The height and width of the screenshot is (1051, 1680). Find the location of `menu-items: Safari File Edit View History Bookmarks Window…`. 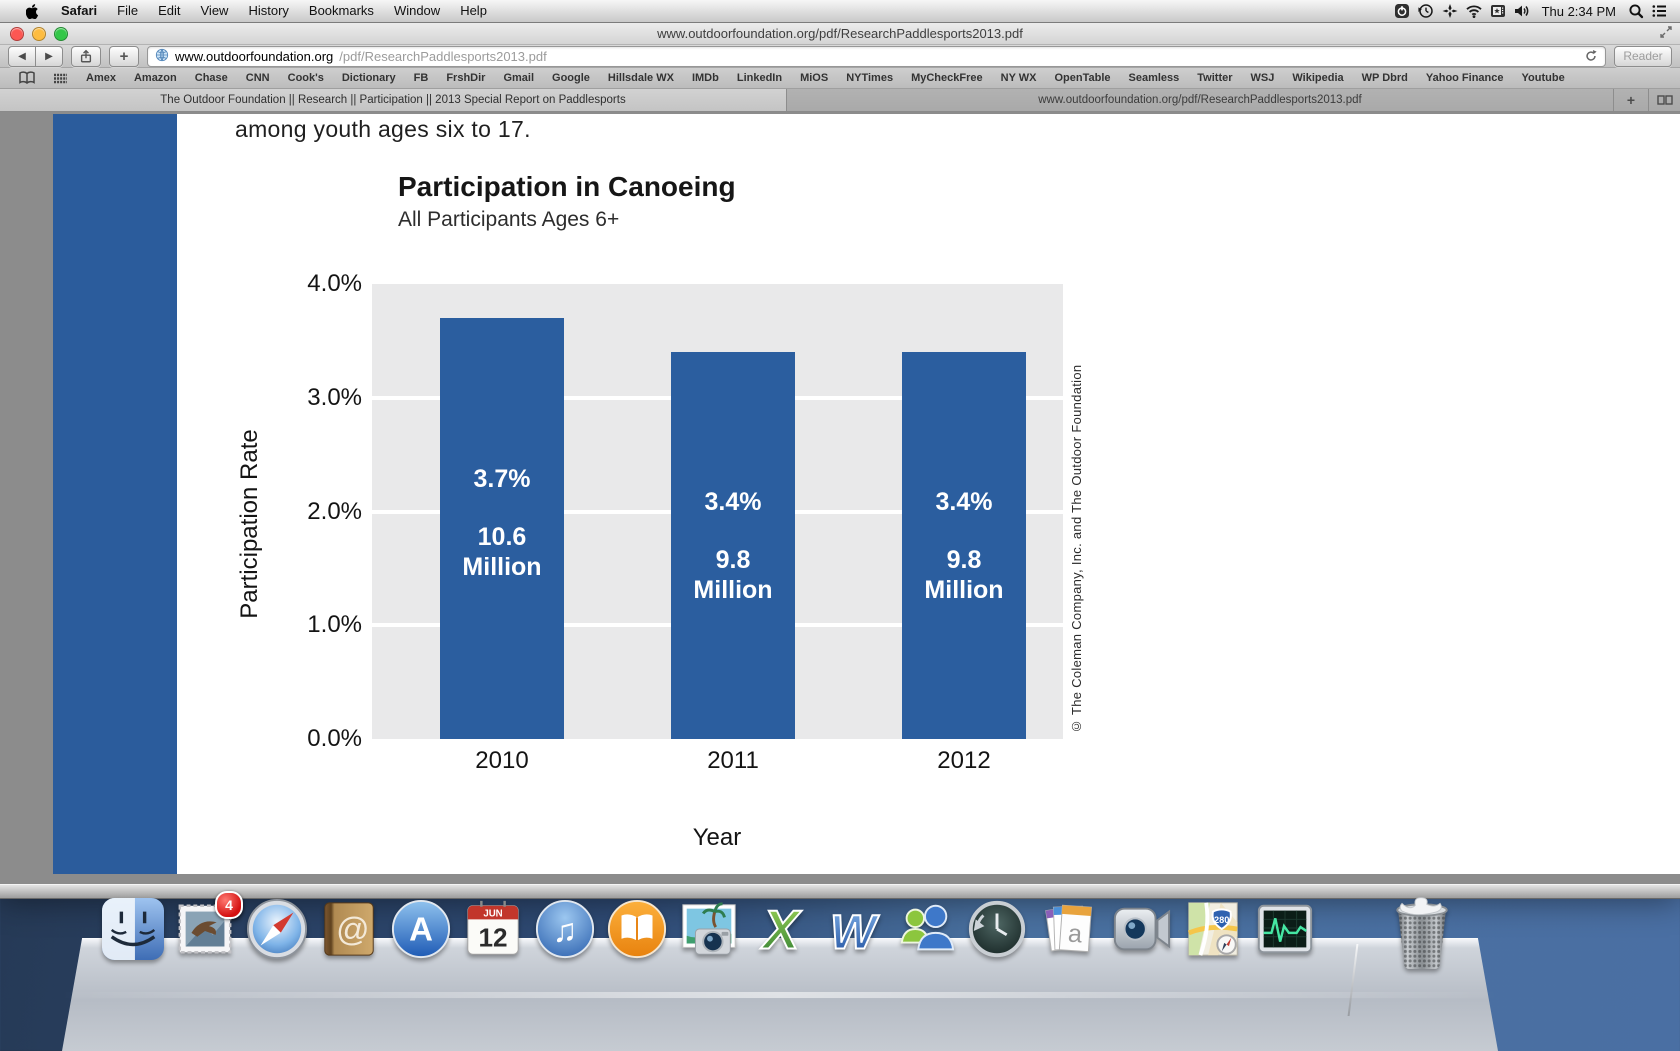

menu-items: Safari File Edit View History Bookmarks Window… is located at coordinates (248, 11).